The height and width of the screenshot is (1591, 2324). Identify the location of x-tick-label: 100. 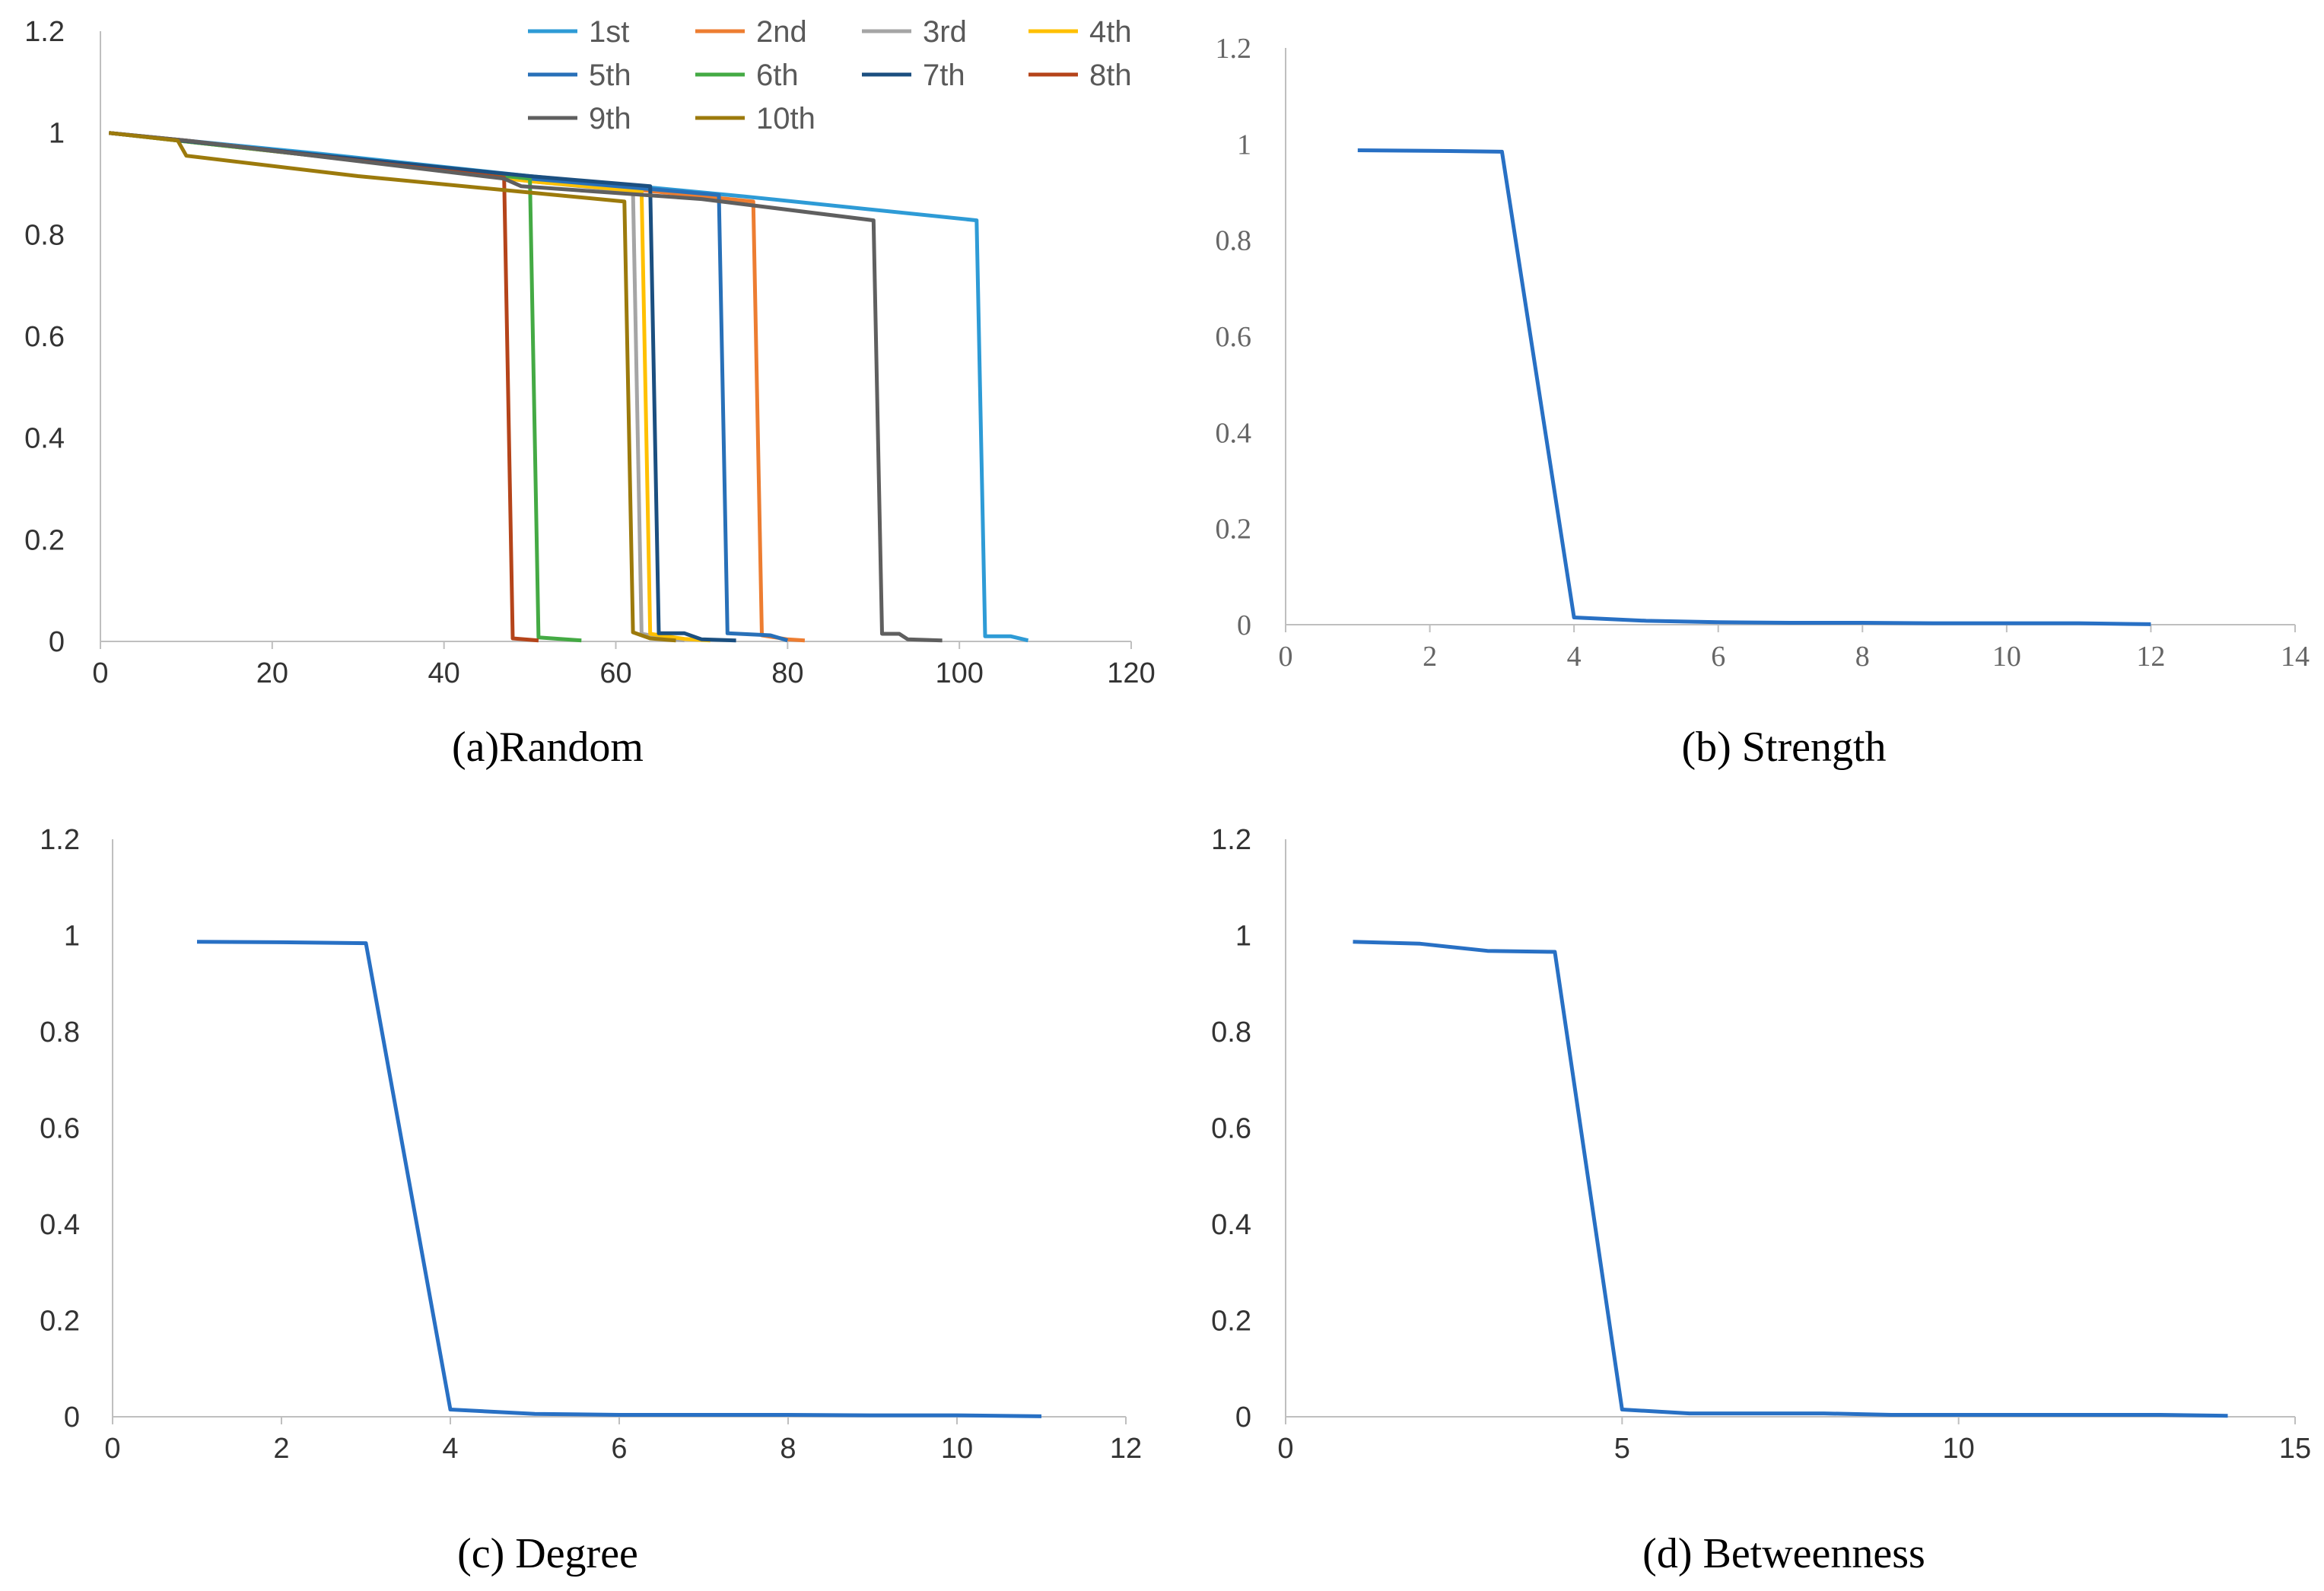
(959, 673).